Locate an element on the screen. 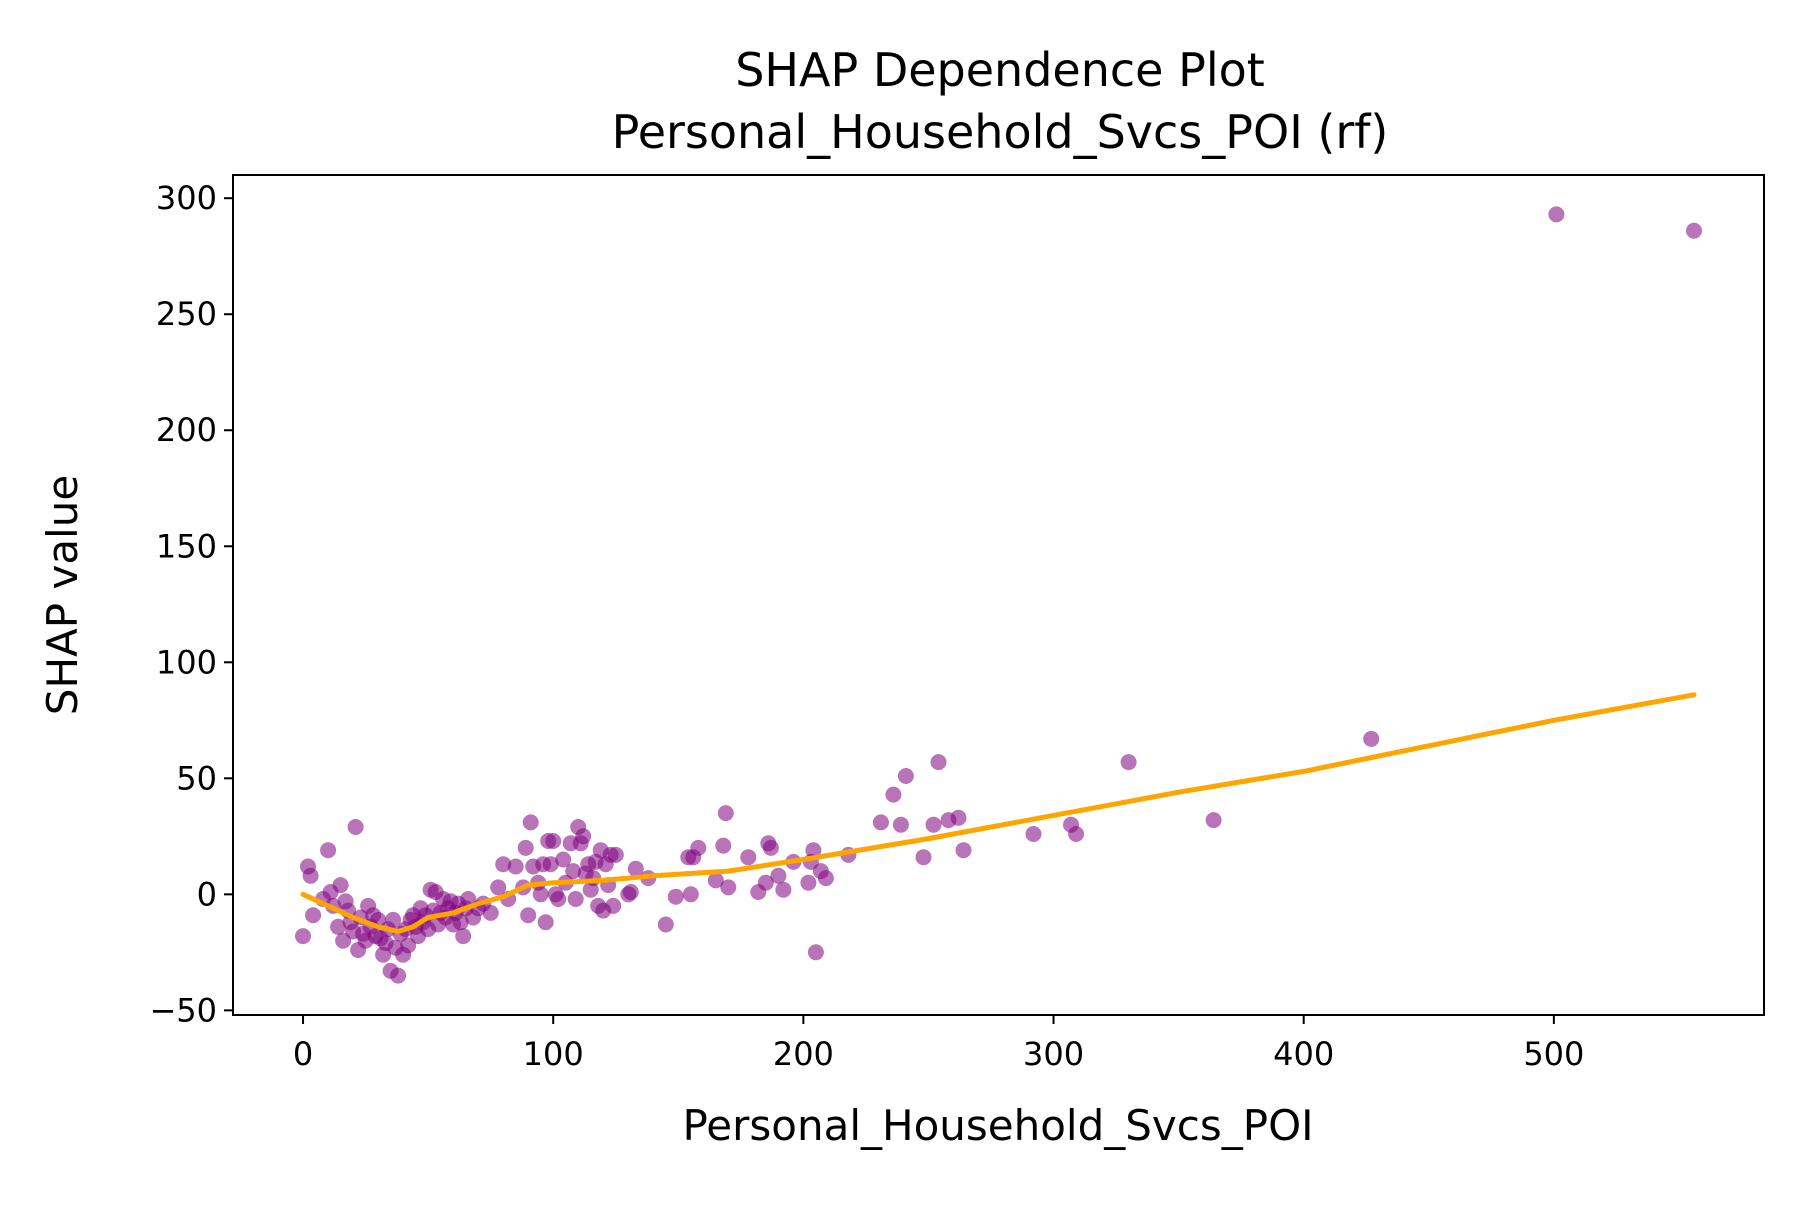 This screenshot has height=1205, width=1800. y-axis-label: SHAP value is located at coordinates (62, 595).